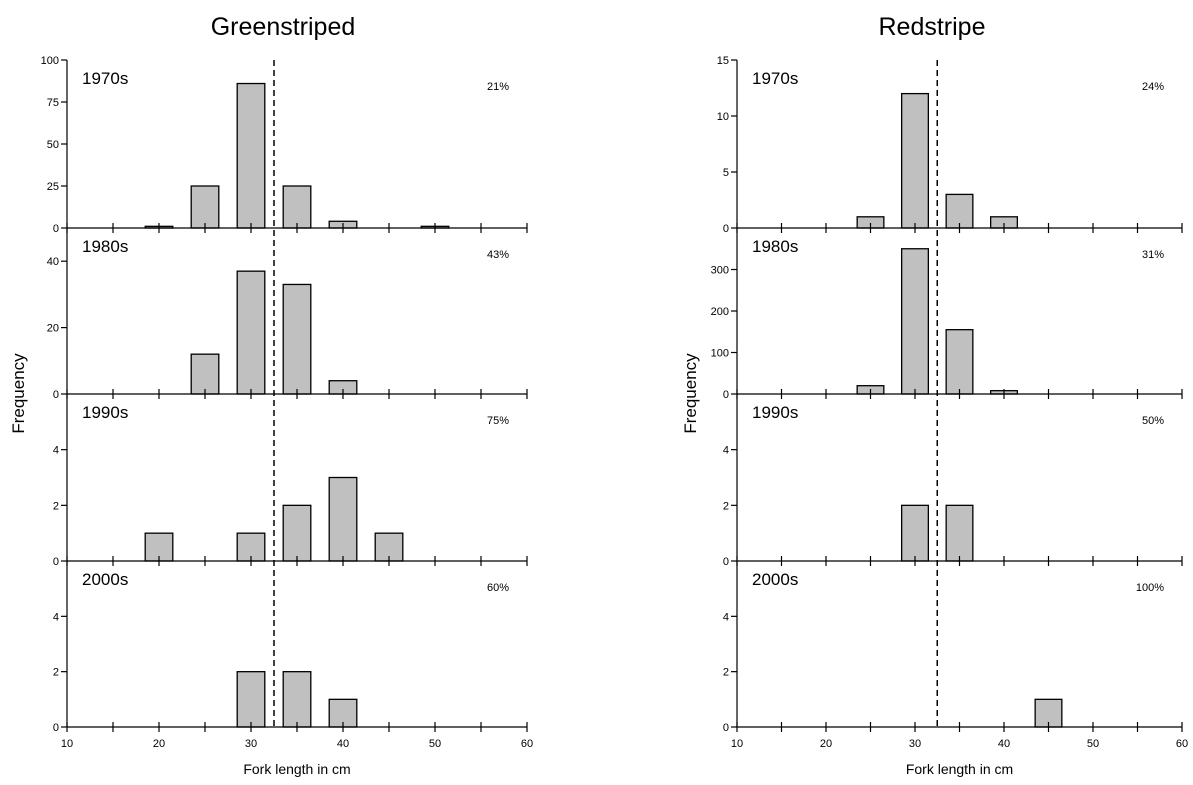 This screenshot has height=785, width=1193. Describe the element at coordinates (498, 87) in the screenshot. I see `panel-percent-label: 21%` at that location.